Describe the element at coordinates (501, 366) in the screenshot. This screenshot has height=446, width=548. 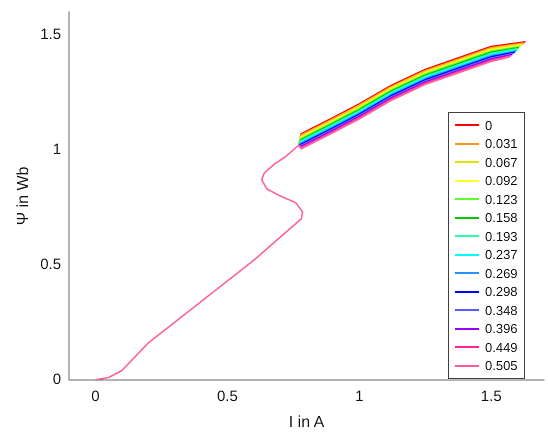
I see `legend-label: 0.505` at that location.